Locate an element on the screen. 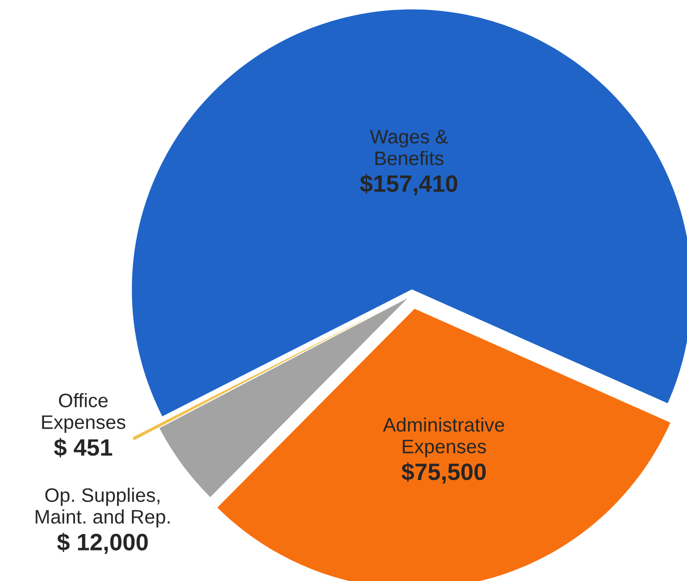 The width and height of the screenshot is (687, 581). data-label: $75,500 is located at coordinates (444, 473).